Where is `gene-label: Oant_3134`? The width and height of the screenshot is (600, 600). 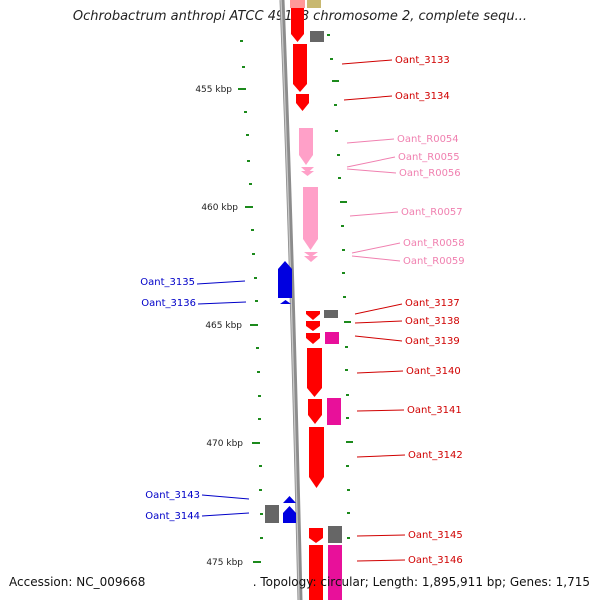
gene-label: Oant_3134 is located at coordinates (422, 96).